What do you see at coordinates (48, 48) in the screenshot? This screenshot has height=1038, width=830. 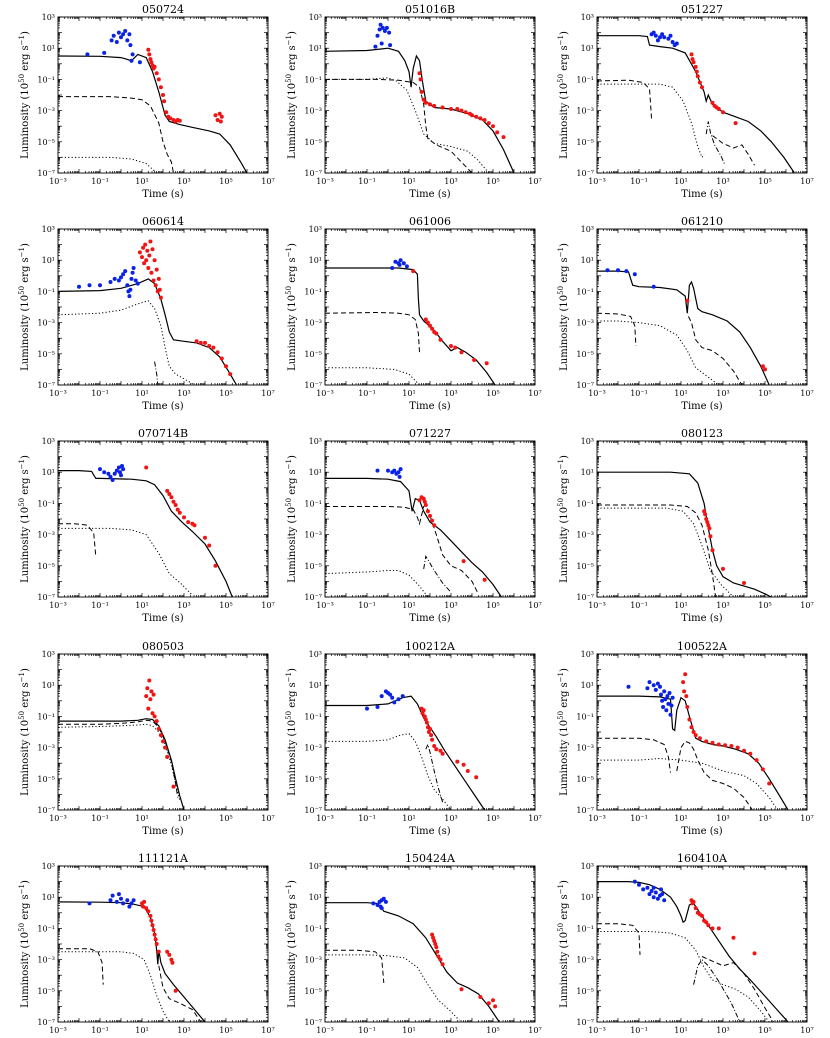 I see `y-tick-label: 10¹` at bounding box center [48, 48].